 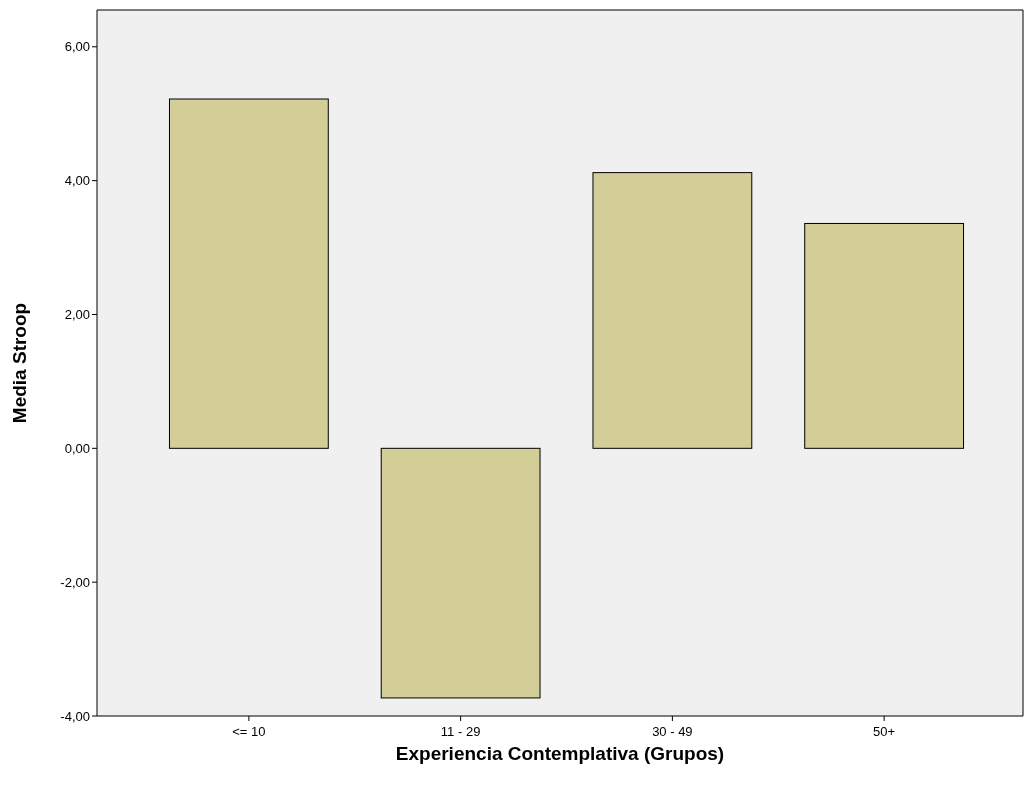 I want to click on y-tick-label: -4,00, so click(x=75, y=716).